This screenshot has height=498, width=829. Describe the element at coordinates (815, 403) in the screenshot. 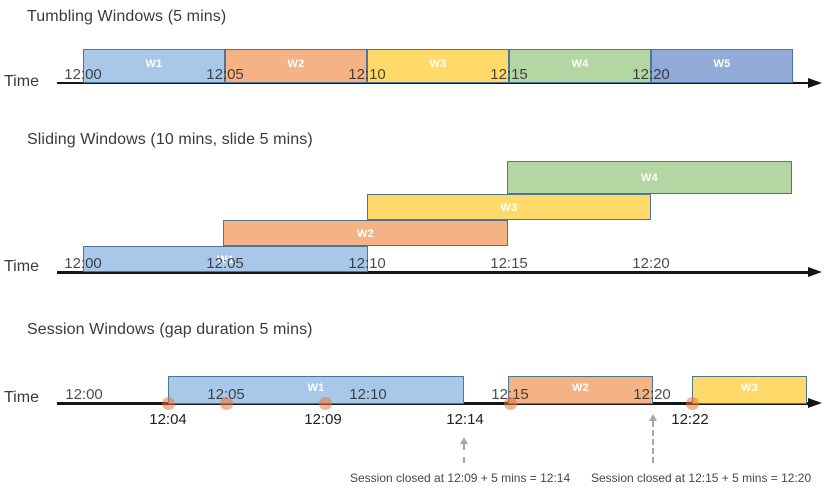

I see `session-axis-arrowhead-icon` at that location.